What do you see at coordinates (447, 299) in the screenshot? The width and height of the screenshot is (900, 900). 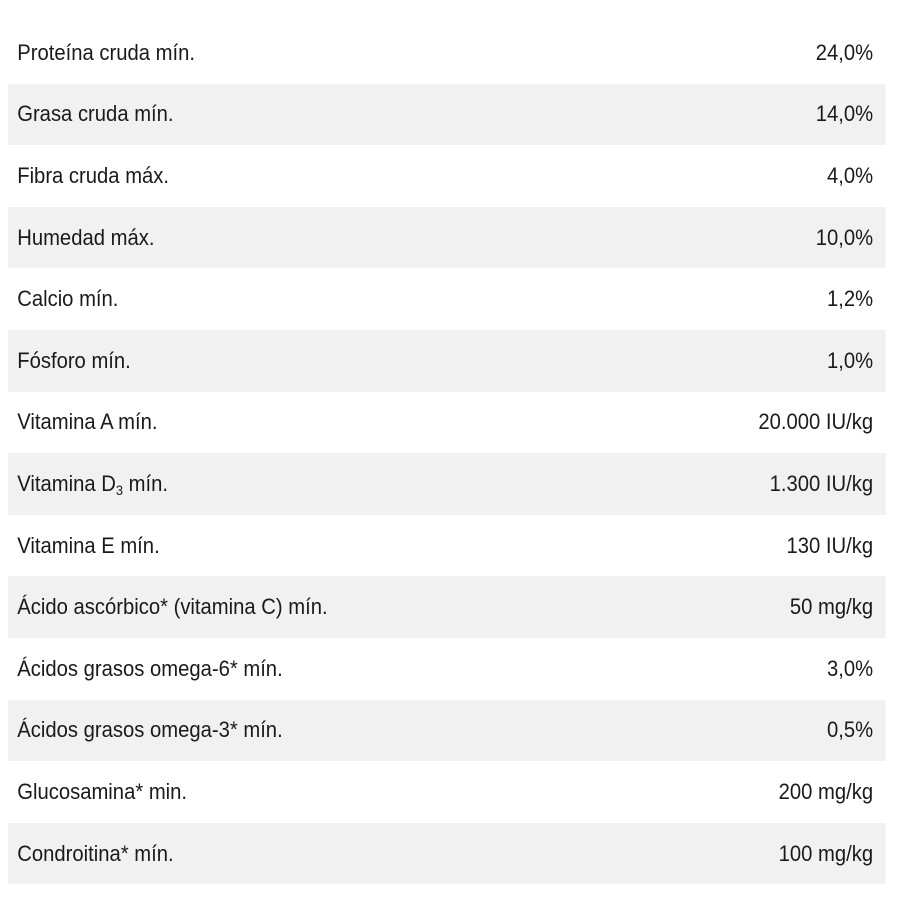 I see `table-row: Calcio mín. 1,2%` at bounding box center [447, 299].